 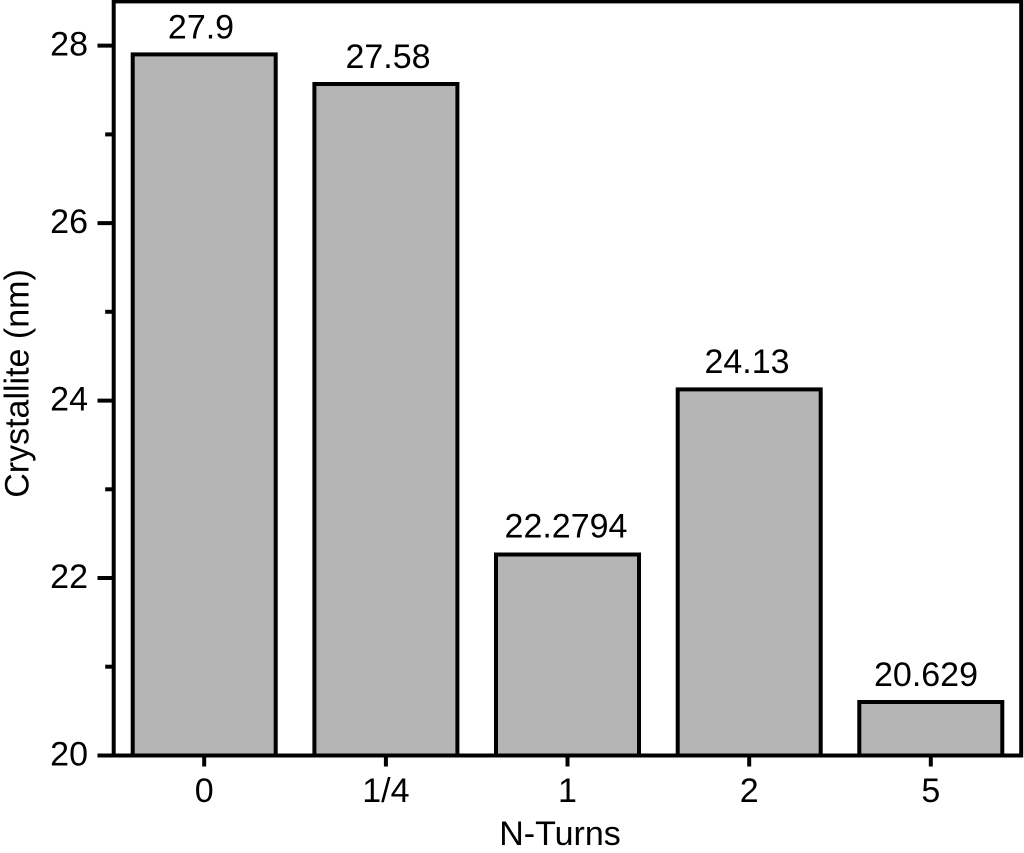 I want to click on svg-text: 28, so click(x=69, y=45).